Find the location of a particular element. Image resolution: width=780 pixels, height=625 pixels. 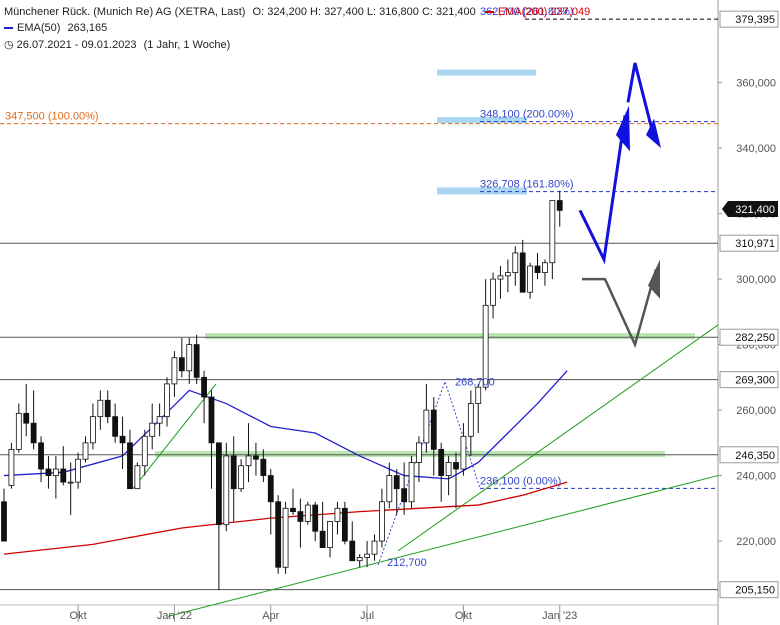

ema200-line is located at coordinates (285, 518).